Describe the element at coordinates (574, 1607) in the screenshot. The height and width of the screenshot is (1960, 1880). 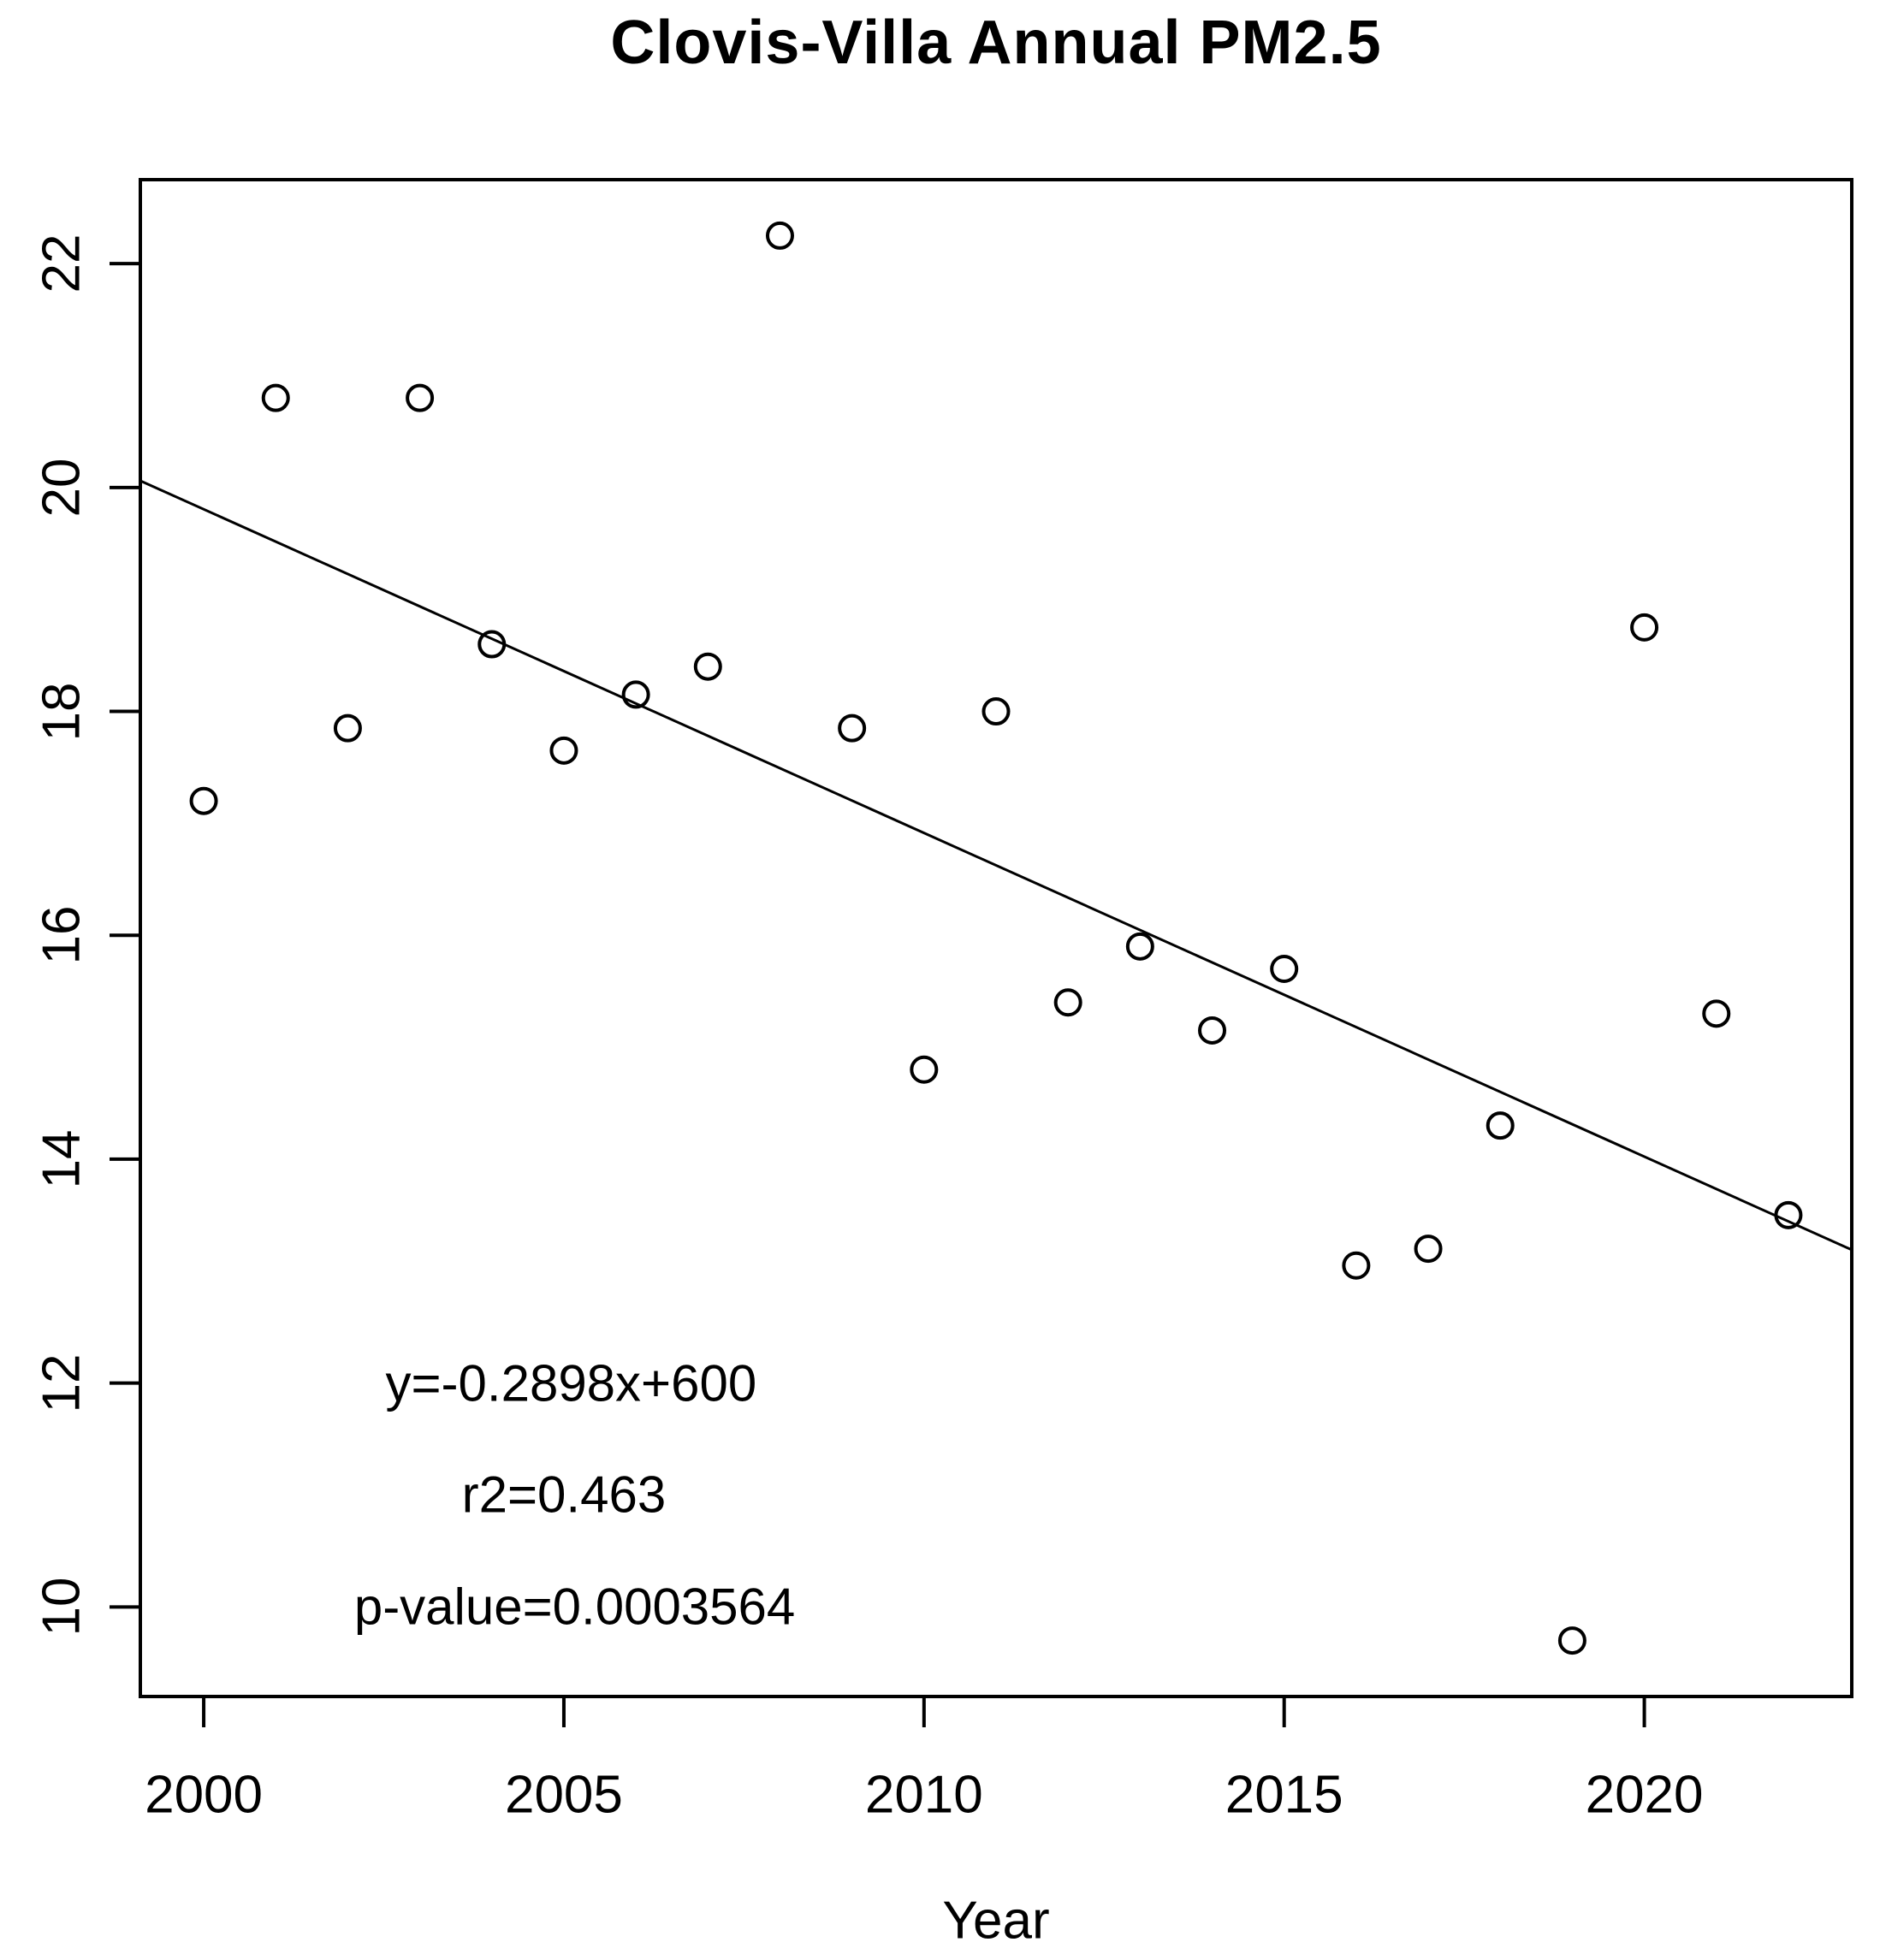
I see `annotation-pvalue: p-value=0.0003564` at that location.